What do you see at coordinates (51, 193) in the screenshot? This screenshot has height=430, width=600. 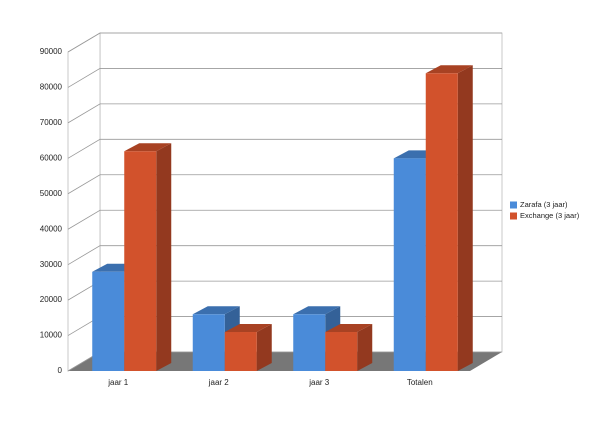 I see `y-tick-label: 50000` at bounding box center [51, 193].